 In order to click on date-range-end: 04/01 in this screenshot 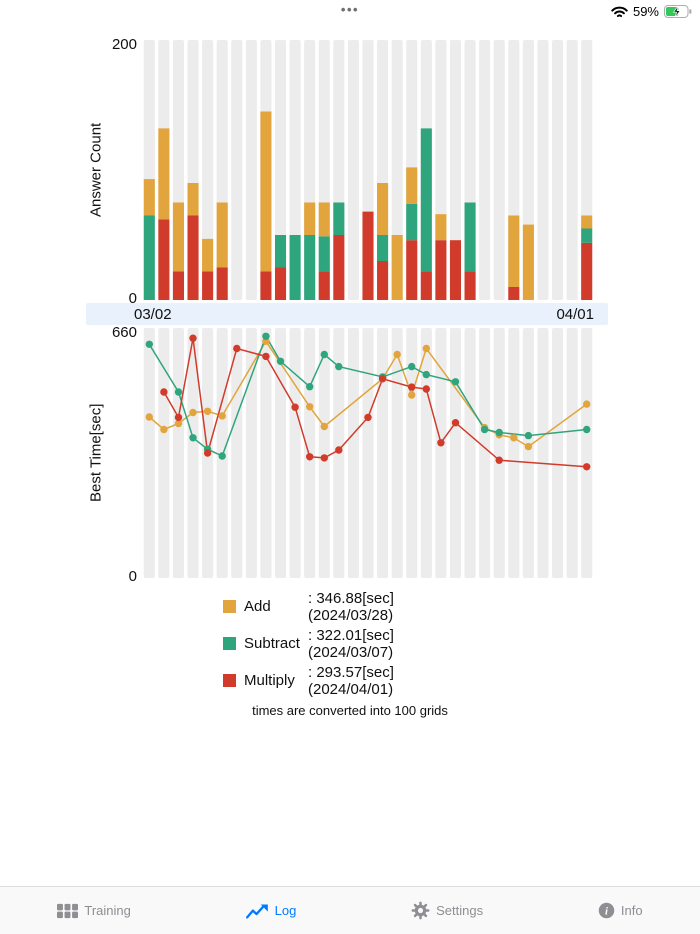, I will do `click(575, 314)`.